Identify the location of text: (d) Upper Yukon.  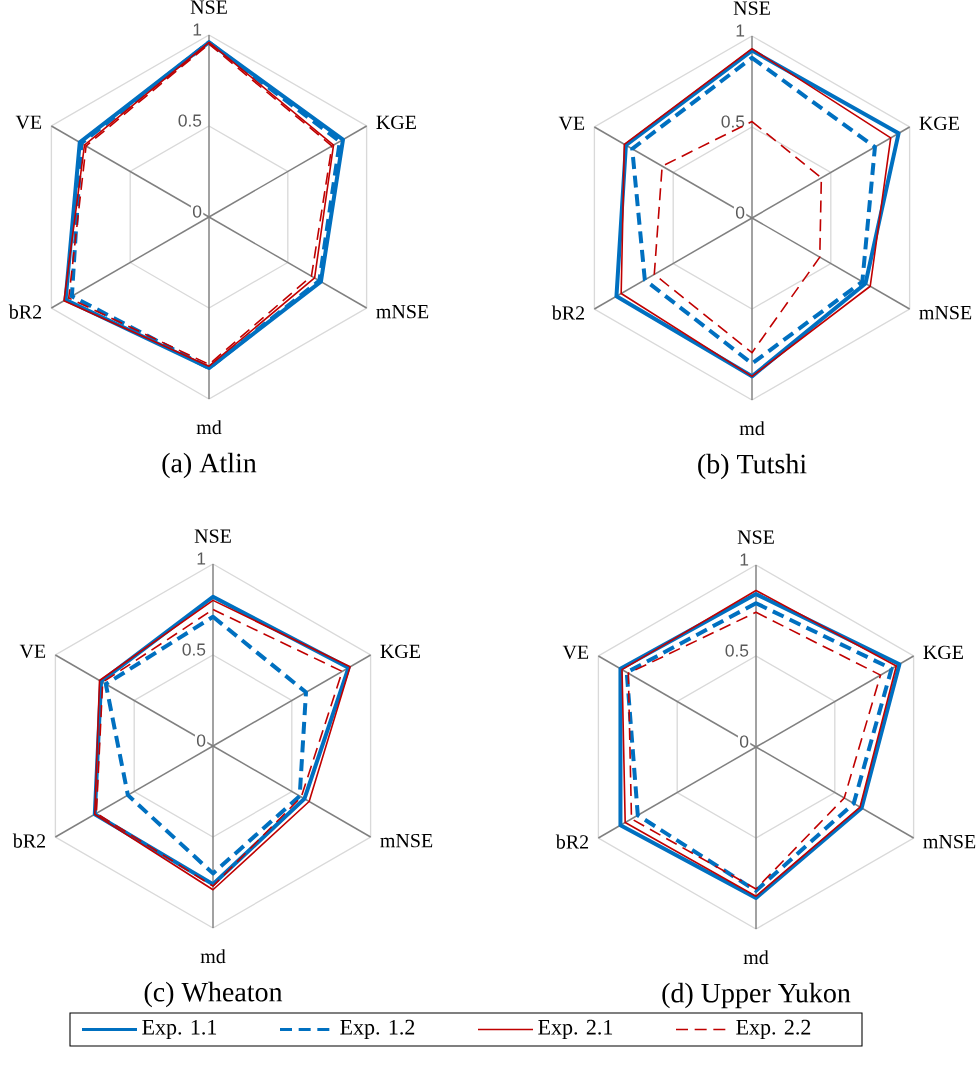
(756, 995).